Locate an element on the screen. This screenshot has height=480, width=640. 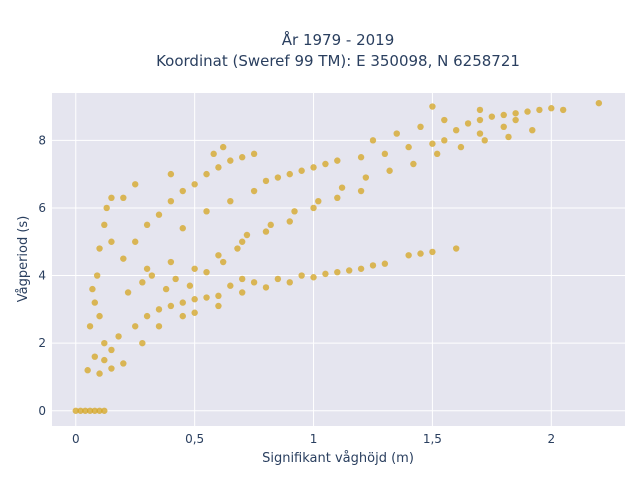
x-tick-label: 0 is located at coordinates (76, 439).